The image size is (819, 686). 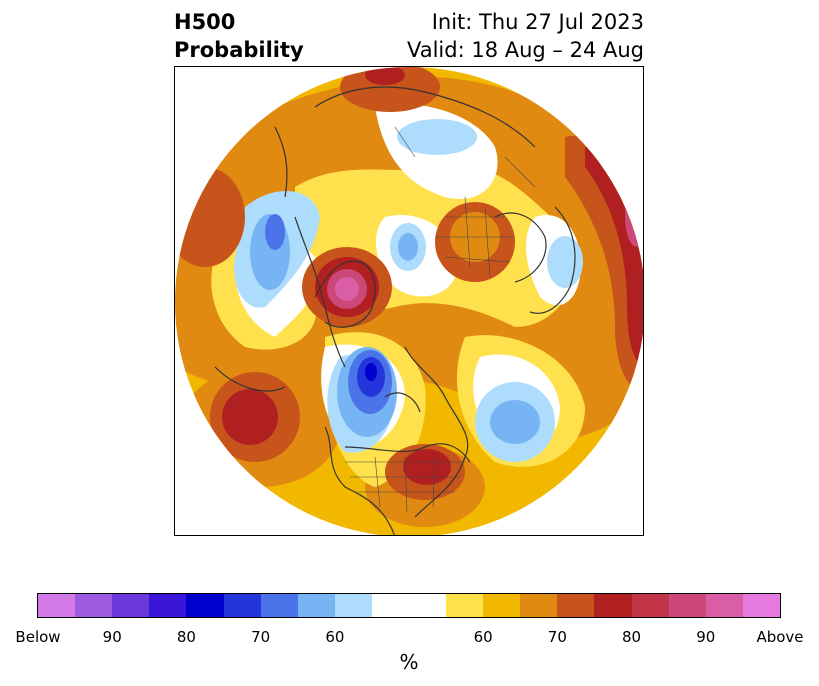 I want to click on above-80-area-southwest, so click(x=250, y=417).